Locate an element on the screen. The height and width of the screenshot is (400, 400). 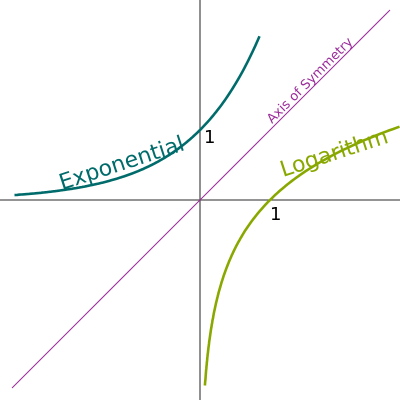
logarithm-label: Logarithm is located at coordinates (334, 153).